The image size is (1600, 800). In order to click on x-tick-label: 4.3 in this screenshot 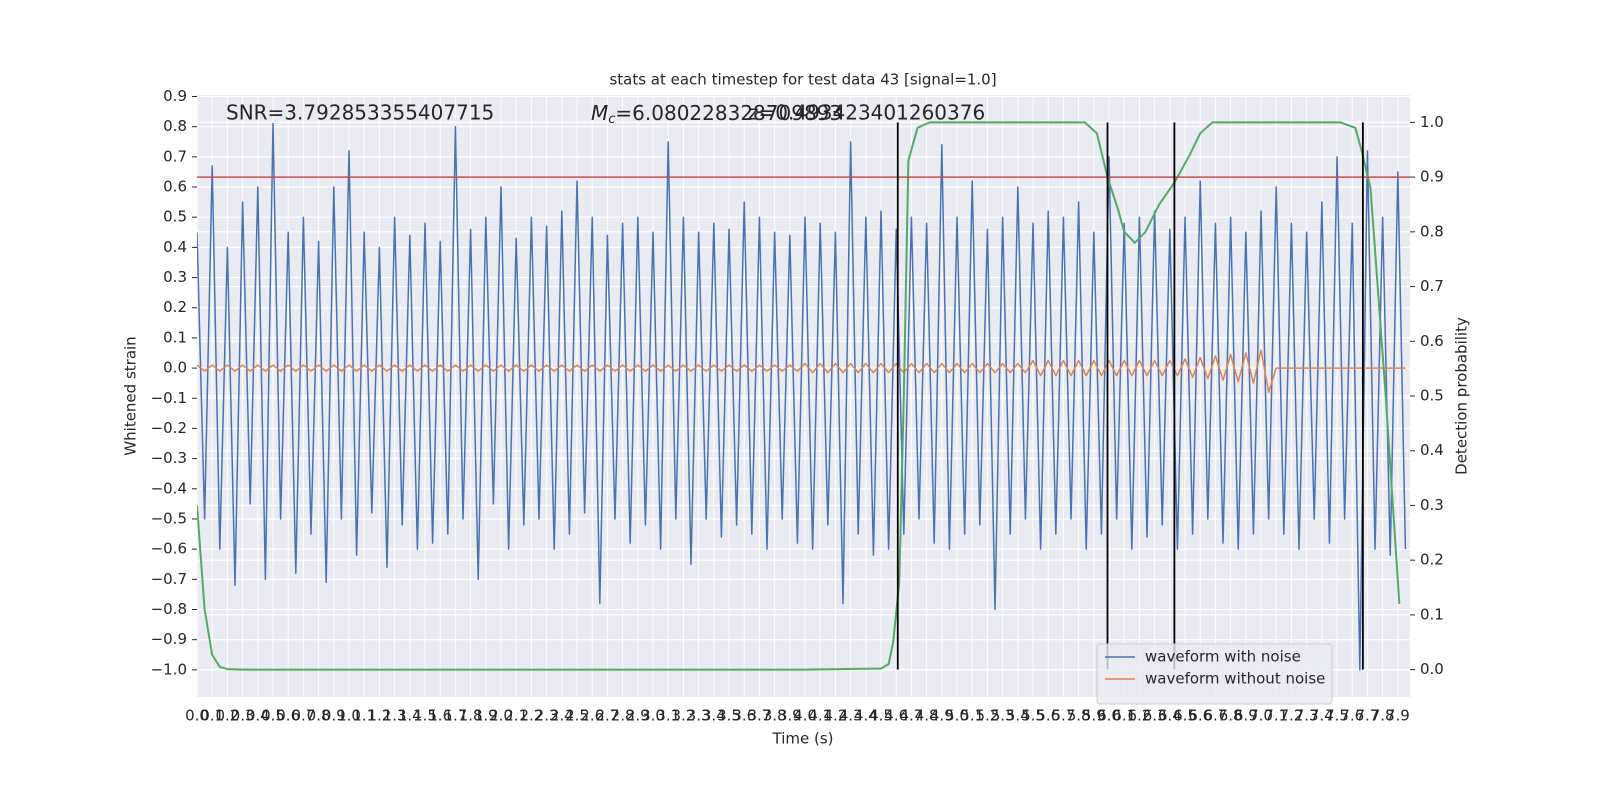, I will do `click(851, 716)`.